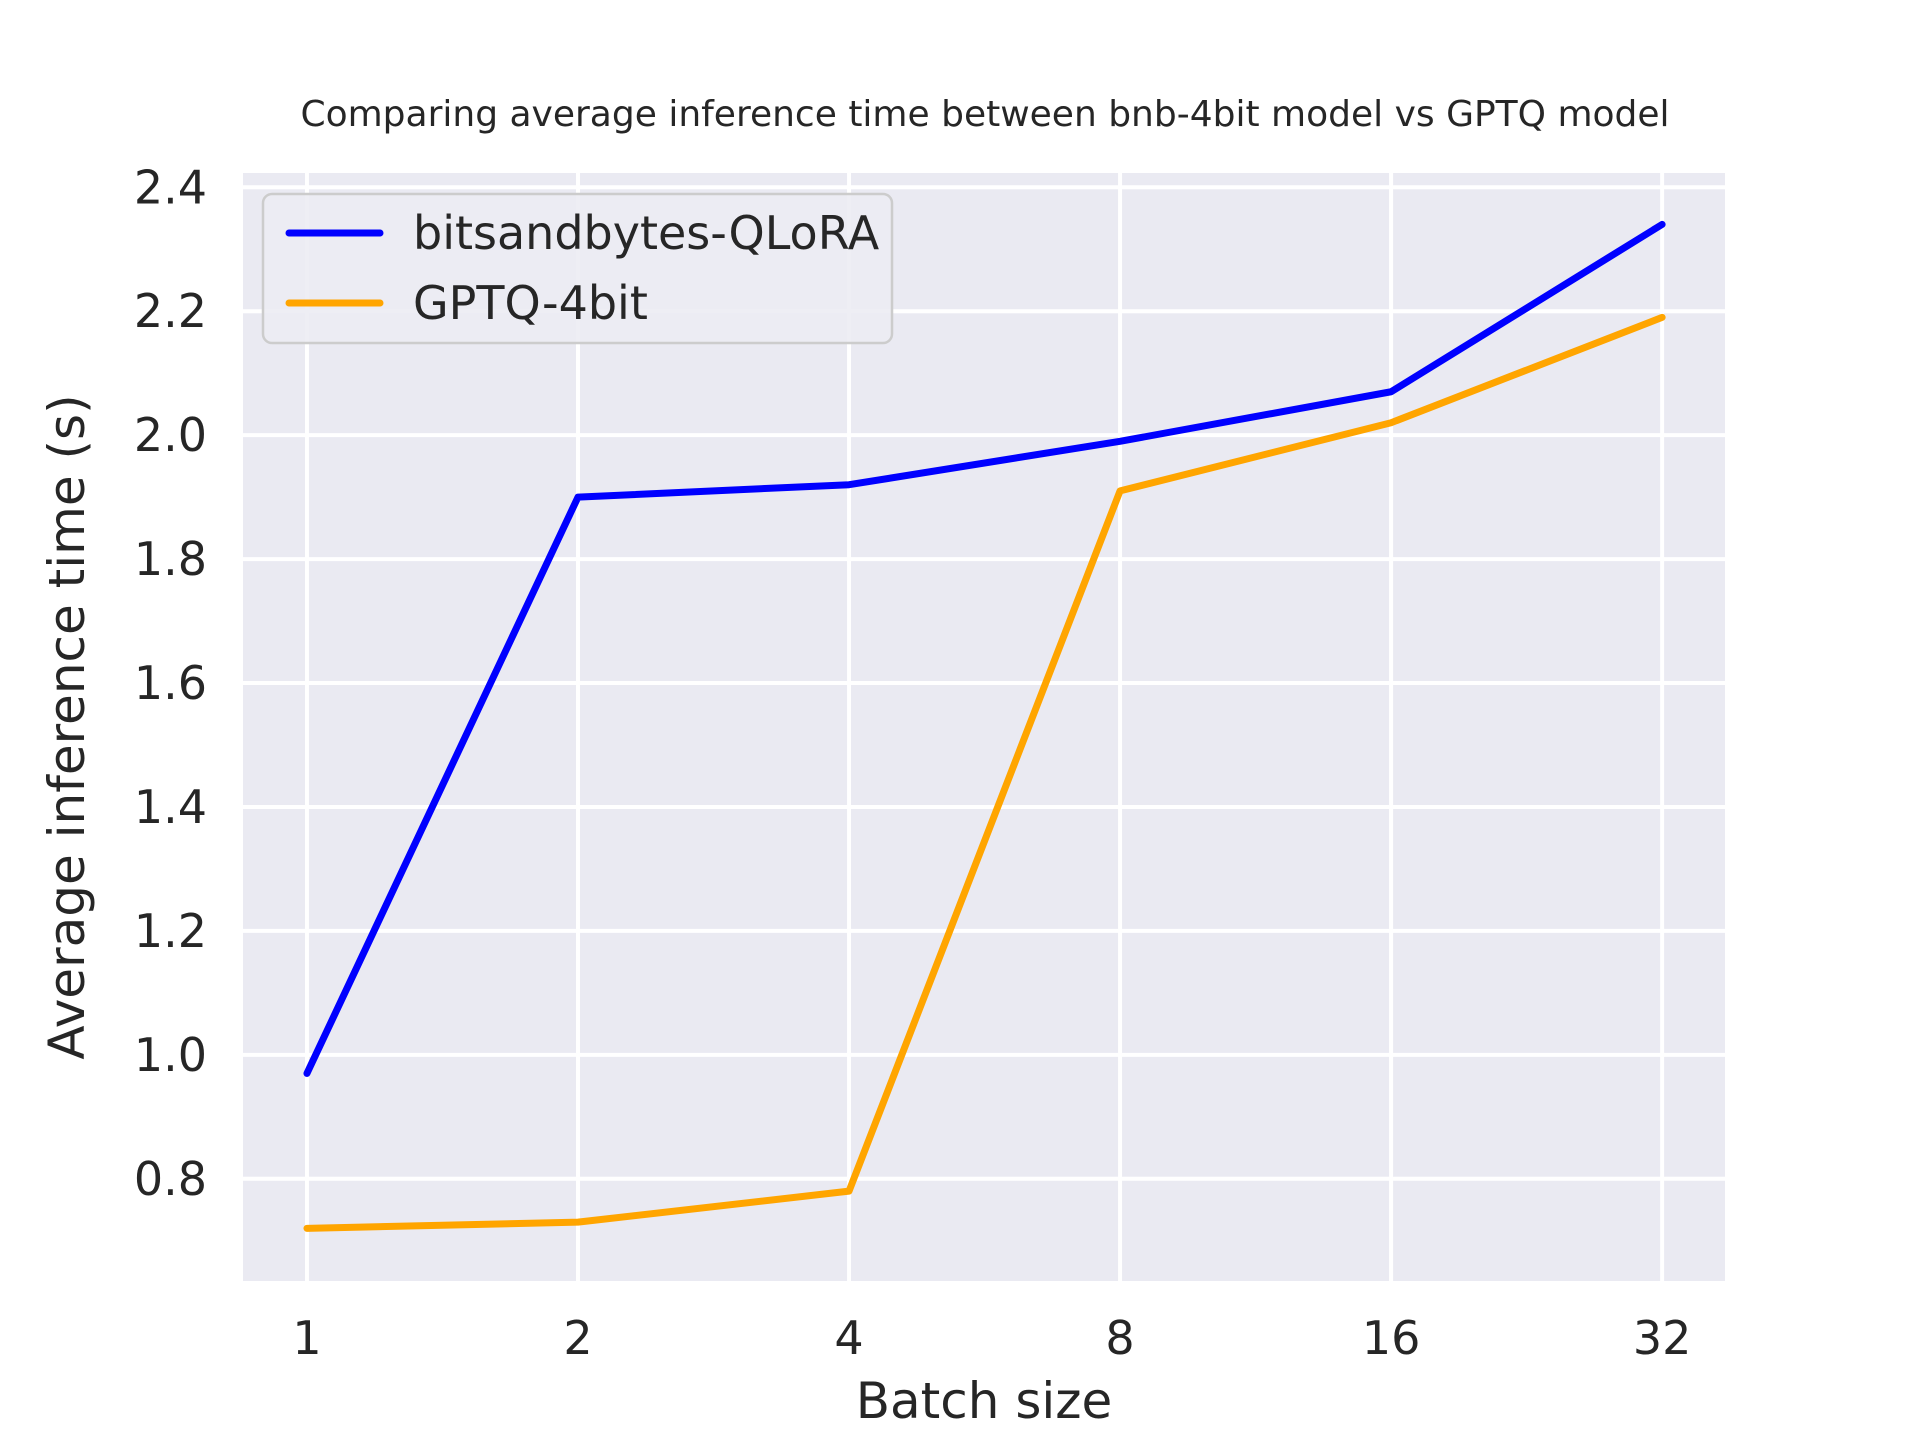 The image size is (1920, 1444). What do you see at coordinates (848, 1338) in the screenshot?
I see `x-tick-label-4: 4` at bounding box center [848, 1338].